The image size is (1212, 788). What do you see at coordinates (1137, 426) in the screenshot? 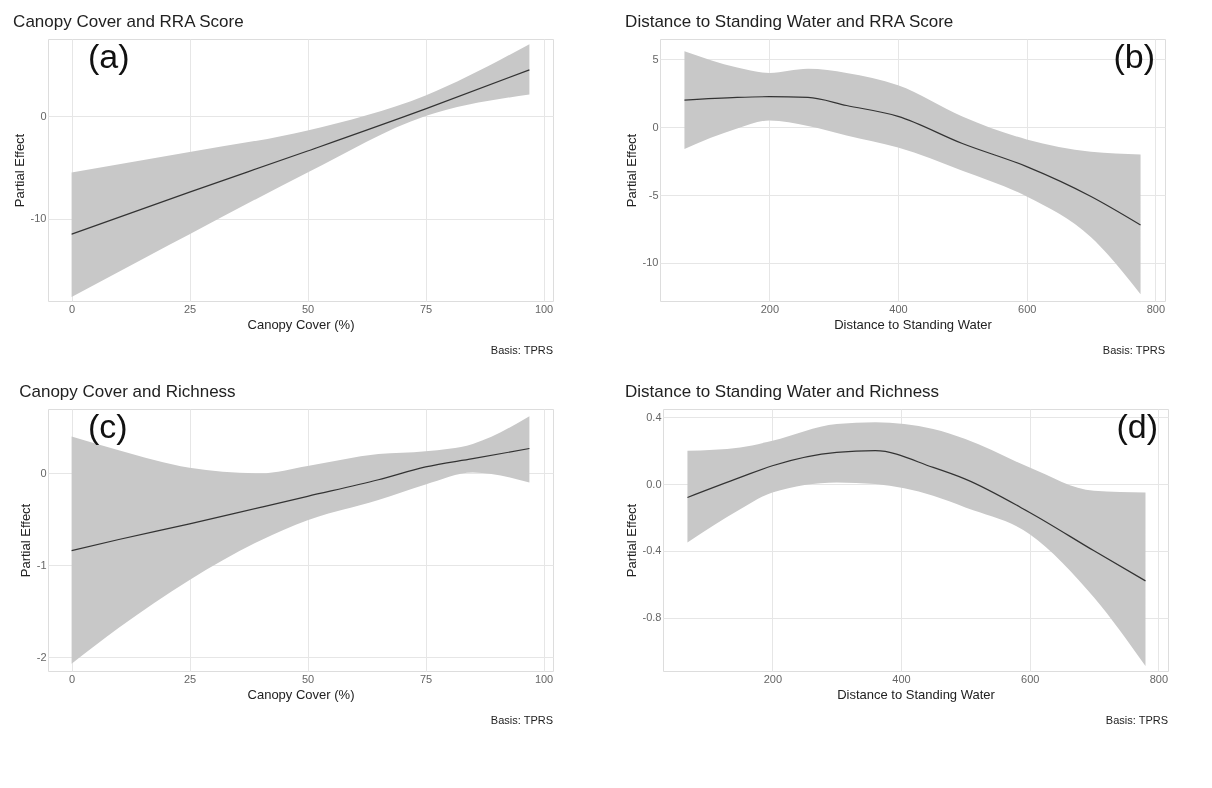
I see `annotation: (d)` at bounding box center [1137, 426].